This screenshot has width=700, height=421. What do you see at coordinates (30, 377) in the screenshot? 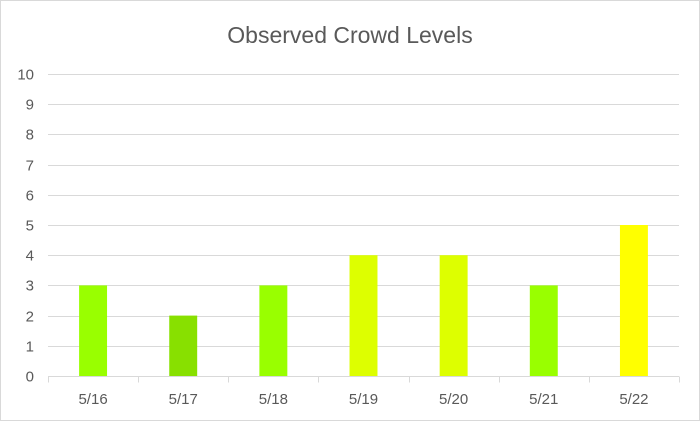
I see `y-tick-label: 0` at bounding box center [30, 377].